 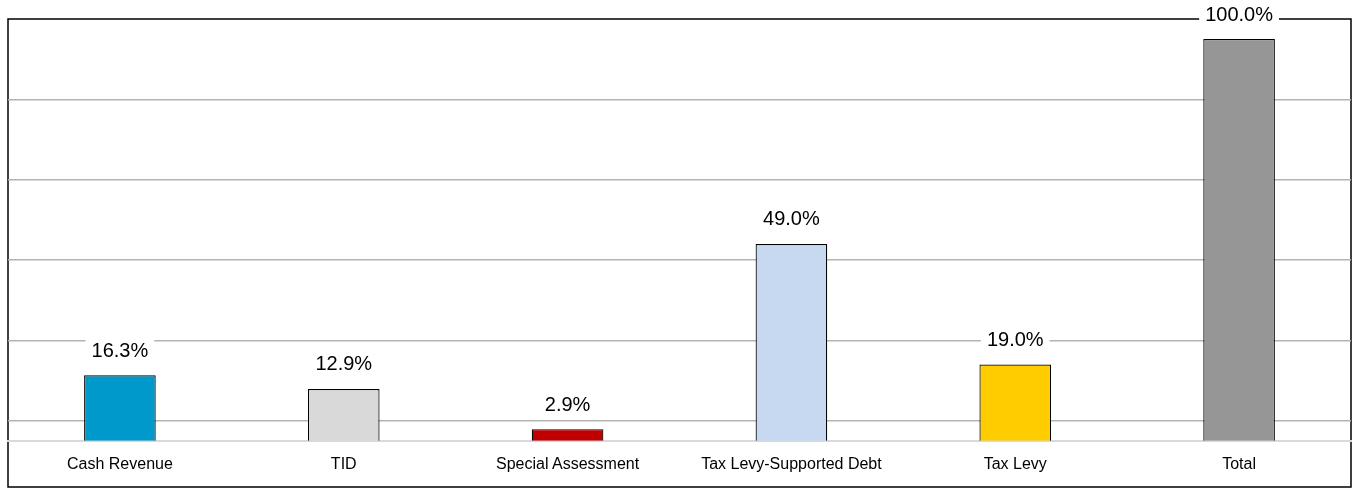 I want to click on data-label: 16.3%, so click(x=120, y=349).